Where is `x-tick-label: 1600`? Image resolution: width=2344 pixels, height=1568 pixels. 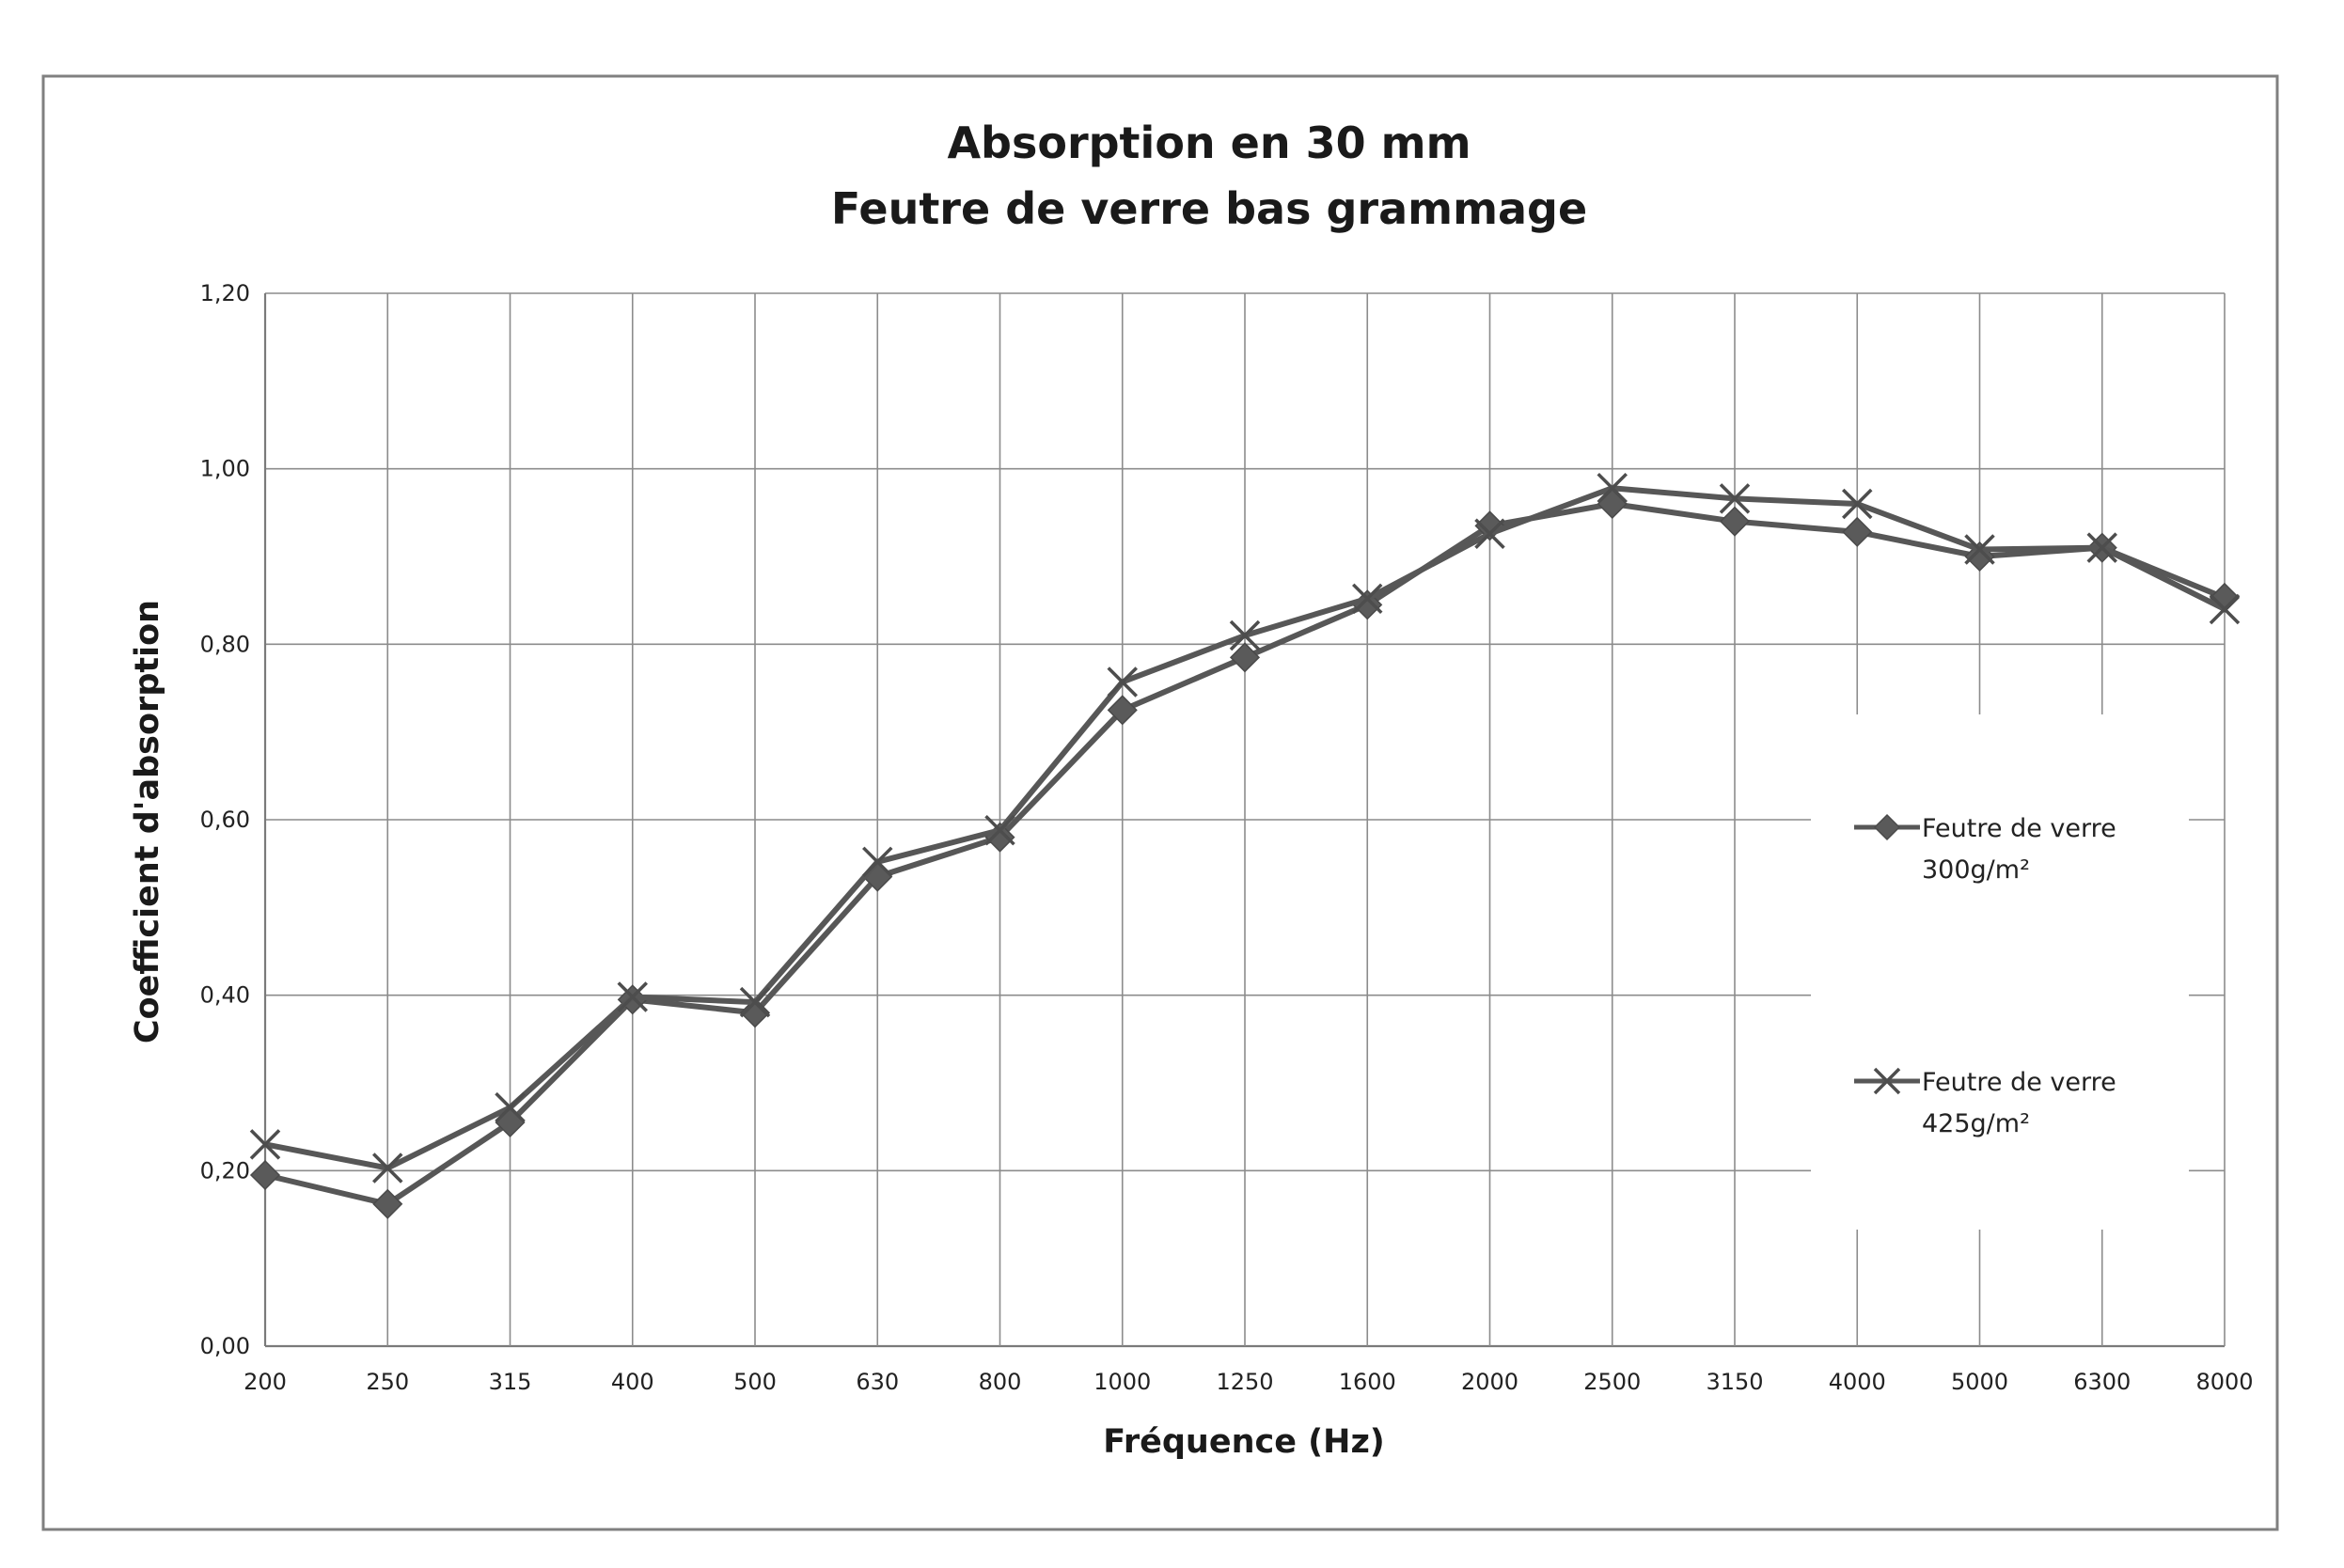
x-tick-label: 1600 is located at coordinates (1367, 1382).